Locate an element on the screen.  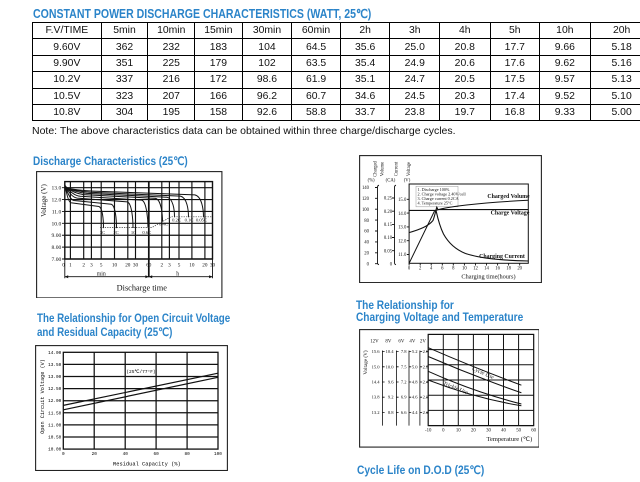
svg-text: 3C is located at coordinates (102, 232).